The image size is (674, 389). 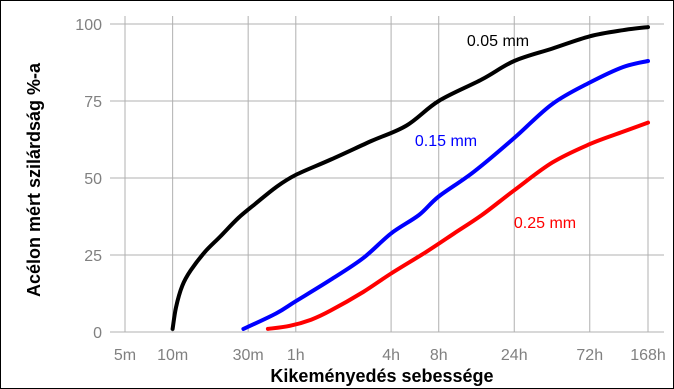 What do you see at coordinates (172, 355) in the screenshot?
I see `x-tick-label: 10m` at bounding box center [172, 355].